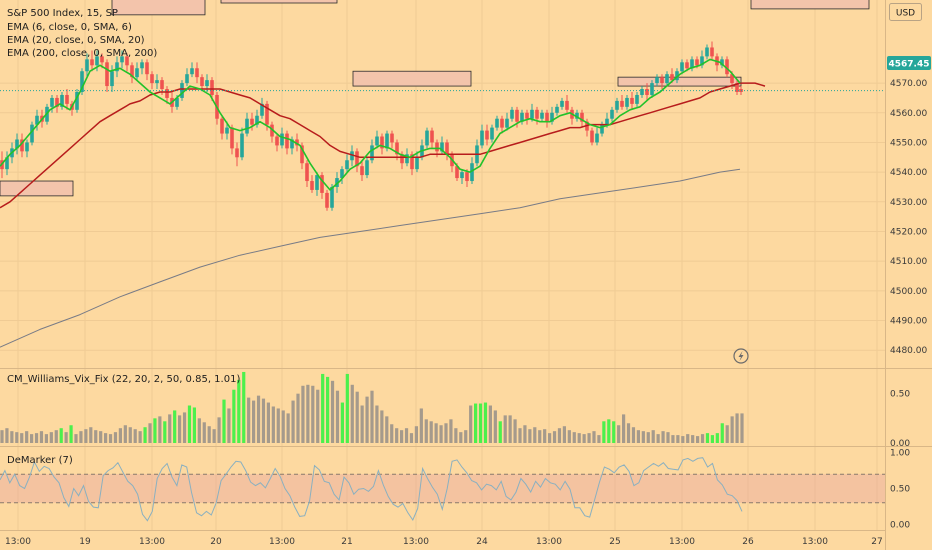 This screenshot has height=550, width=932. Describe the element at coordinates (876, 542) in the screenshot. I see `time-tick-label: 27` at that location.